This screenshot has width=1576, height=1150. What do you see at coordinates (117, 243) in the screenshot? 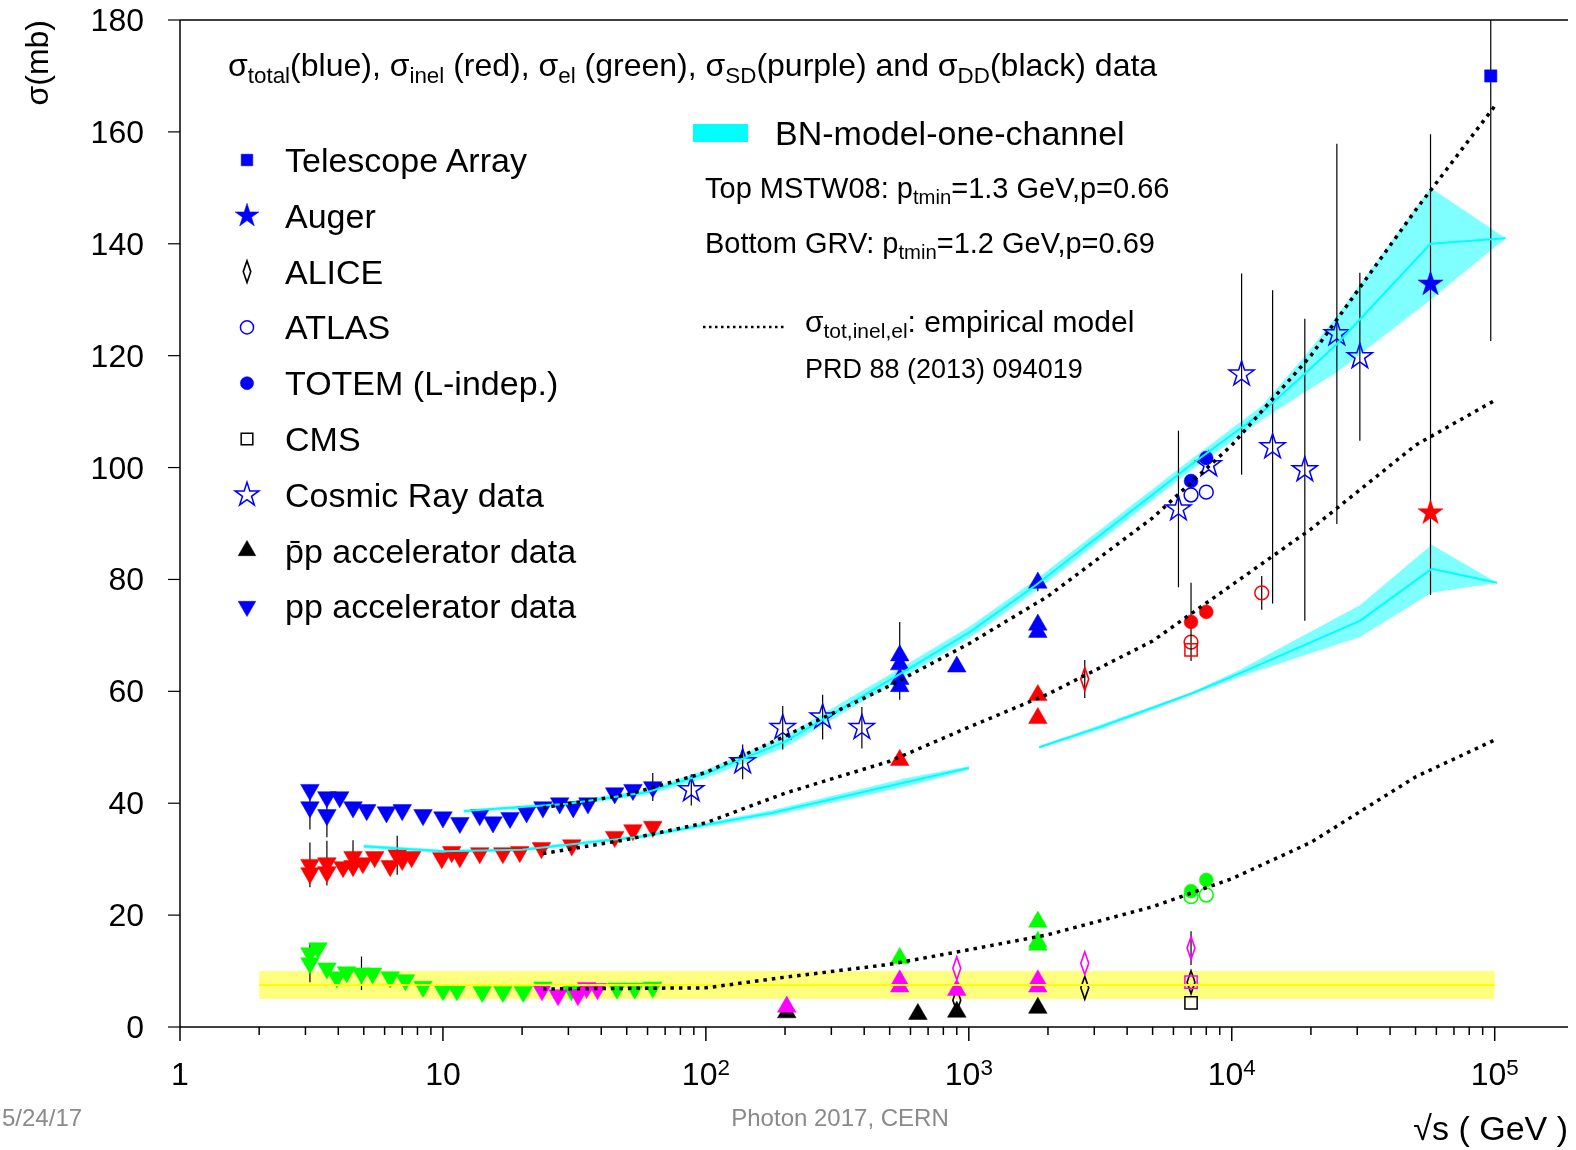
I see `y-tick-label: 140` at bounding box center [117, 243].